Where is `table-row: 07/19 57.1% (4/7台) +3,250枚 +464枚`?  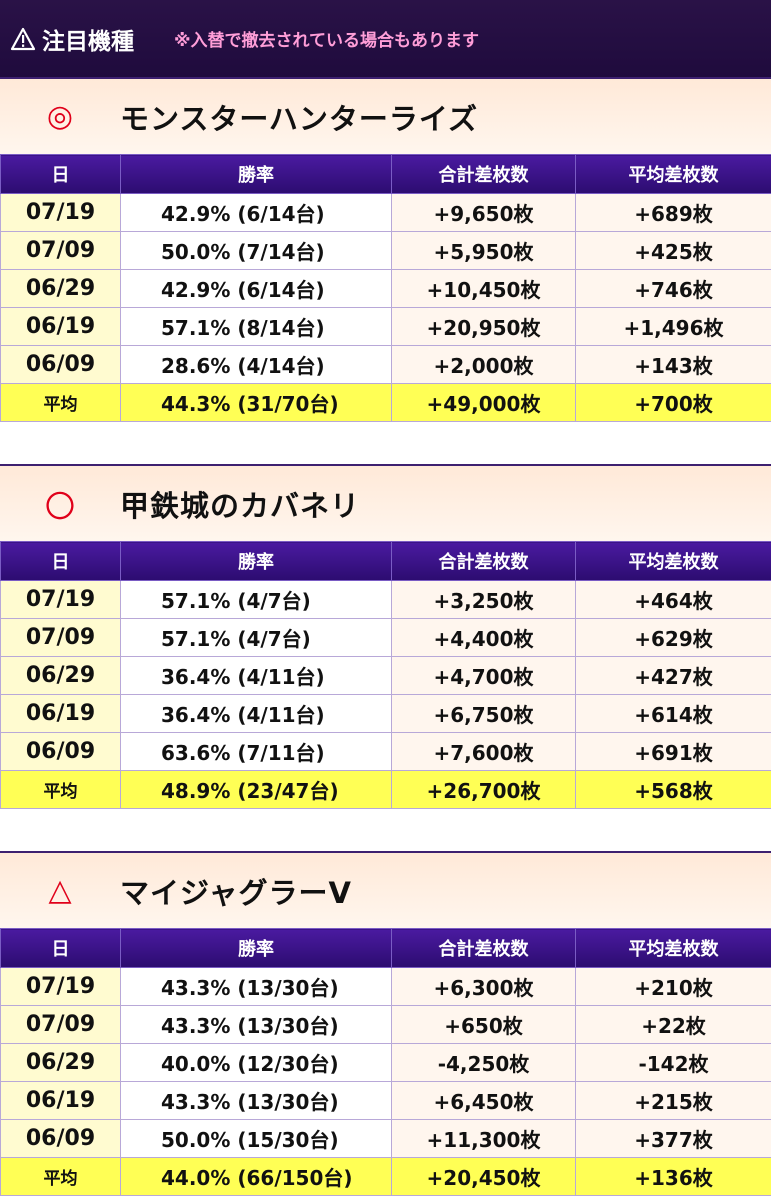 table-row: 07/19 57.1% (4/7台) +3,250枚 +464枚 is located at coordinates (385, 599).